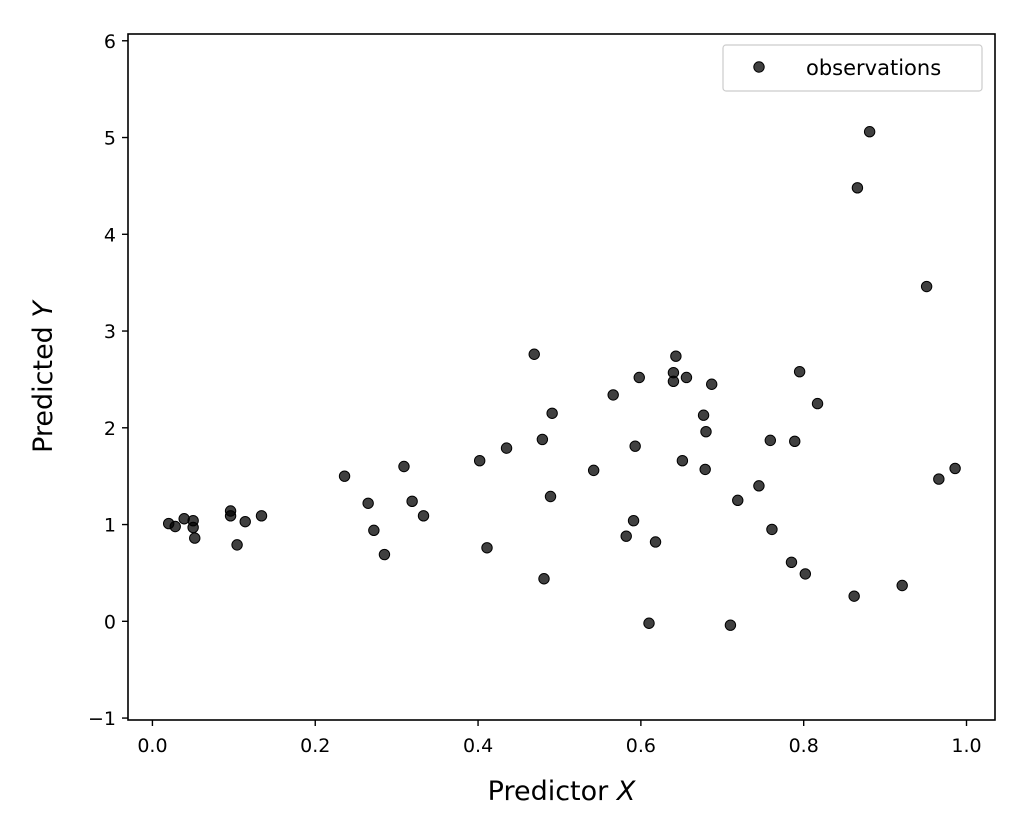 This screenshot has height=837, width=1023. Describe the element at coordinates (559, 738) in the screenshot. I see `x-axis-ticks: 0.0 0.2 0.4 0.6 0.8 1.0` at that location.